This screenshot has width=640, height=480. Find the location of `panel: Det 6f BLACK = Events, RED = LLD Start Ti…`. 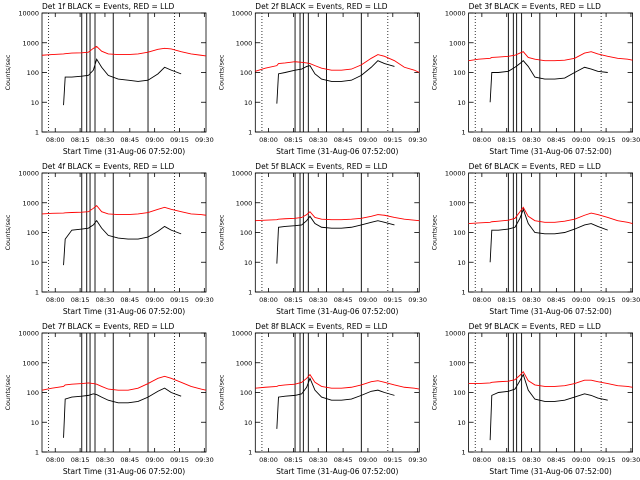

panel: Det 6f BLACK = Events, RED = LLD Start Ti… is located at coordinates (535, 239).